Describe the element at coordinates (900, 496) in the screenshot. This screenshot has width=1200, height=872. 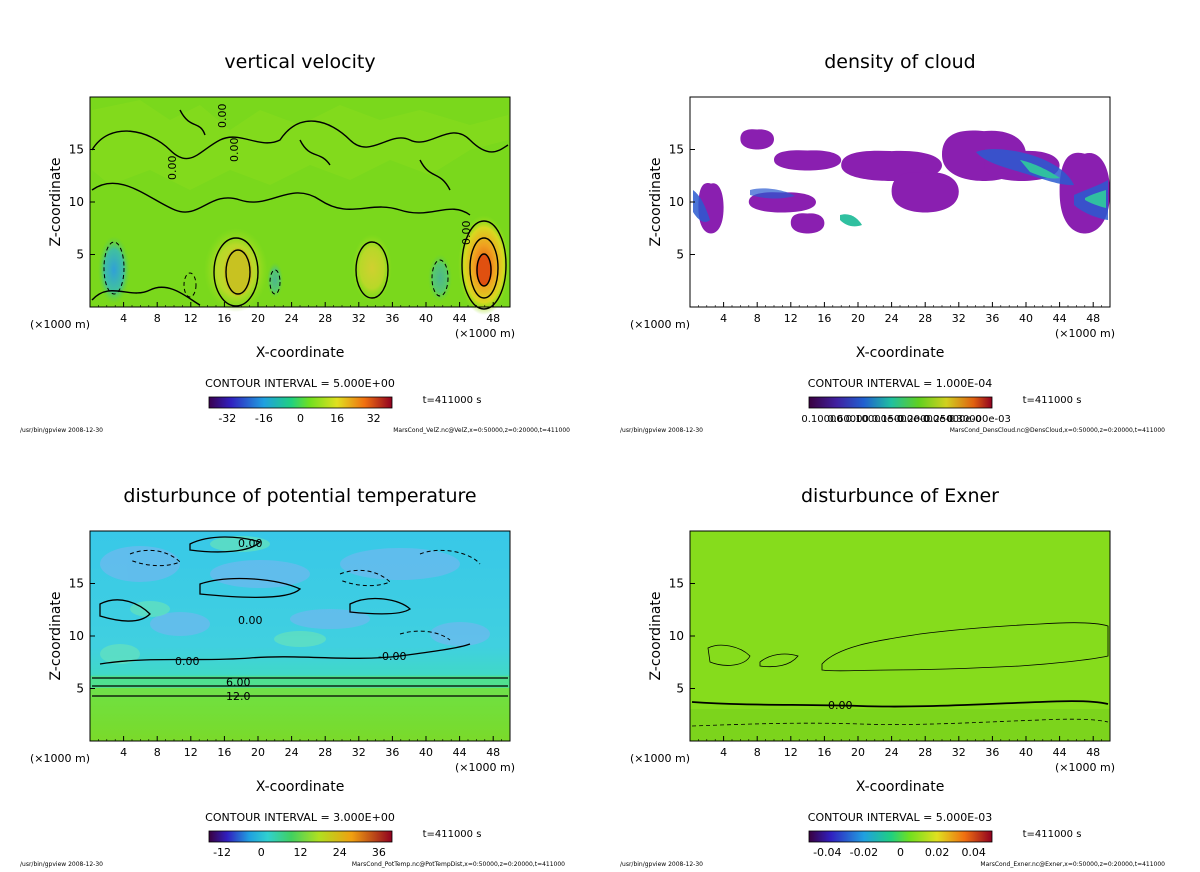
I see `chart-title: disturbunce of Exner` at that location.